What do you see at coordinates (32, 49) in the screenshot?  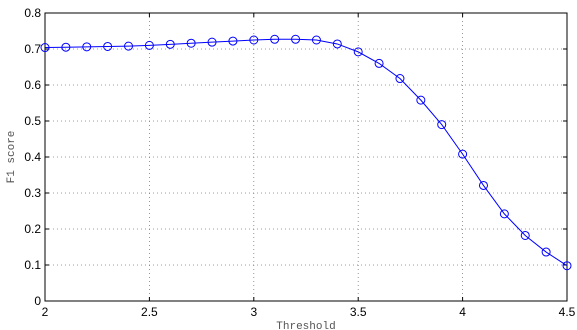 I see `y-tick-label: 0.7` at bounding box center [32, 49].